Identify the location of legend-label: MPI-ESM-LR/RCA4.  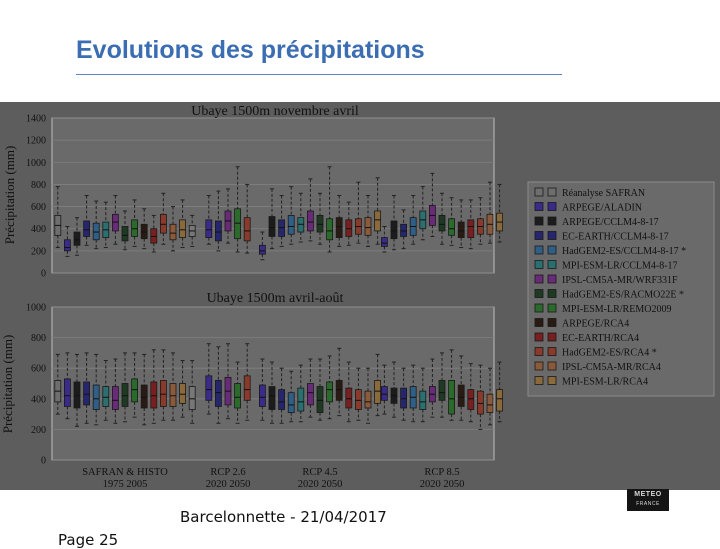
(605, 382).